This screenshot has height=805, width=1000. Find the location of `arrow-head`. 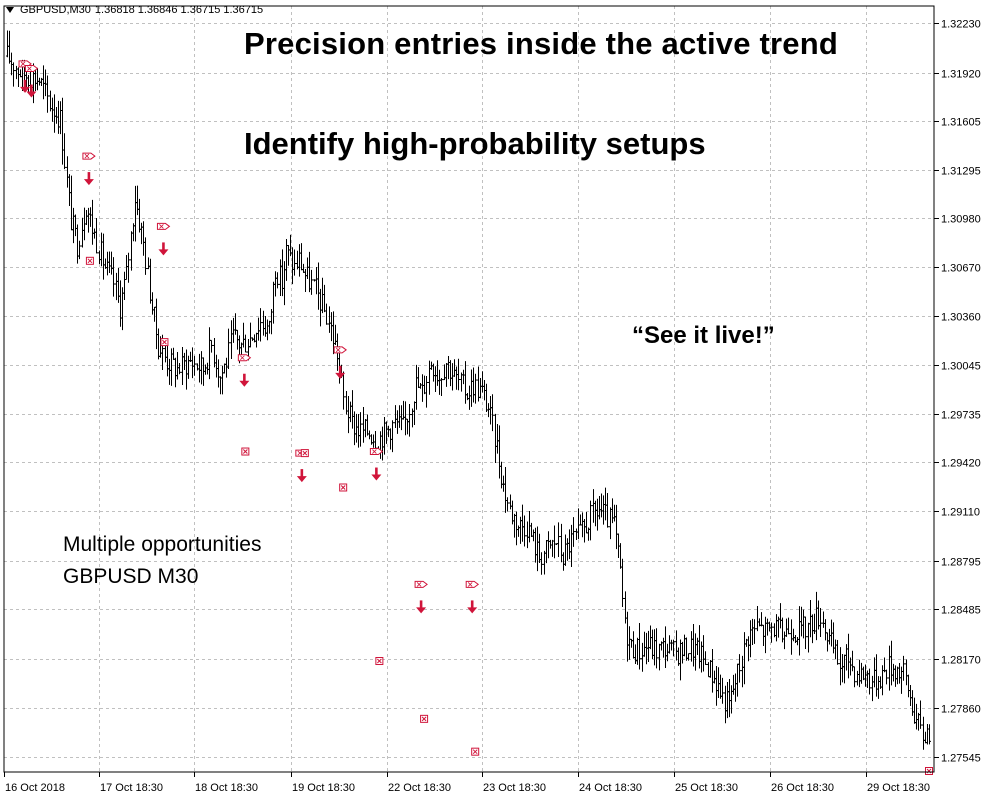

arrow-head is located at coordinates (25, 89).